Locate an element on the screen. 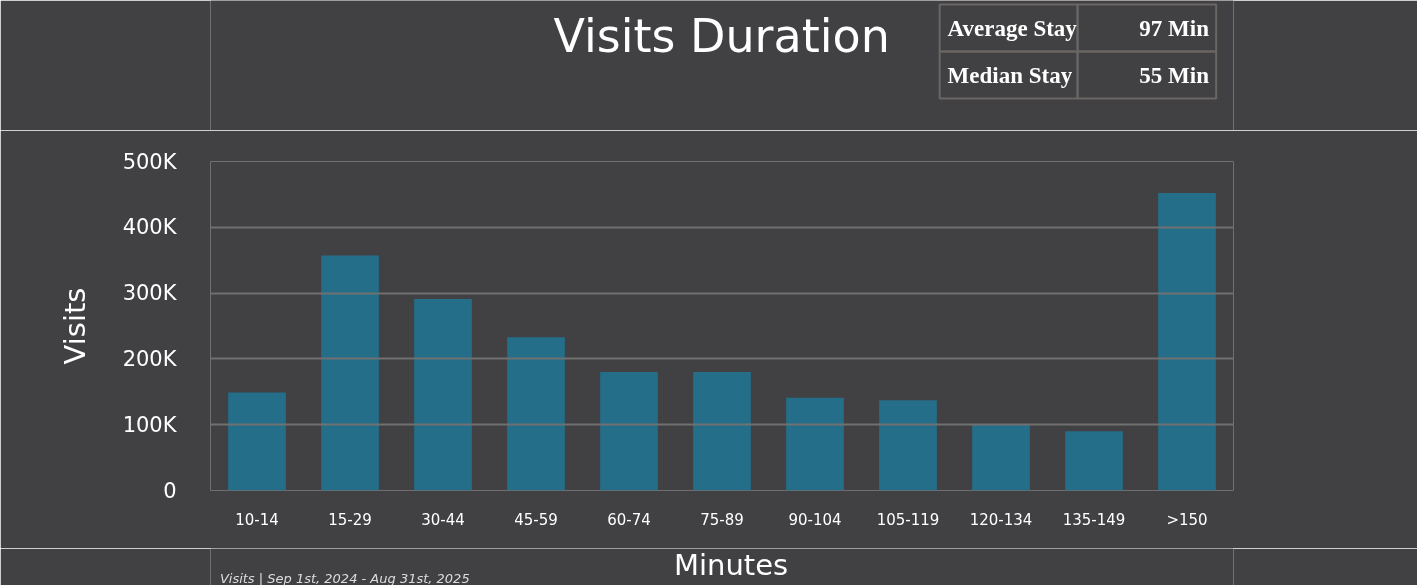 The width and height of the screenshot is (1417, 585). x-tick-label: >150 is located at coordinates (1187, 519).